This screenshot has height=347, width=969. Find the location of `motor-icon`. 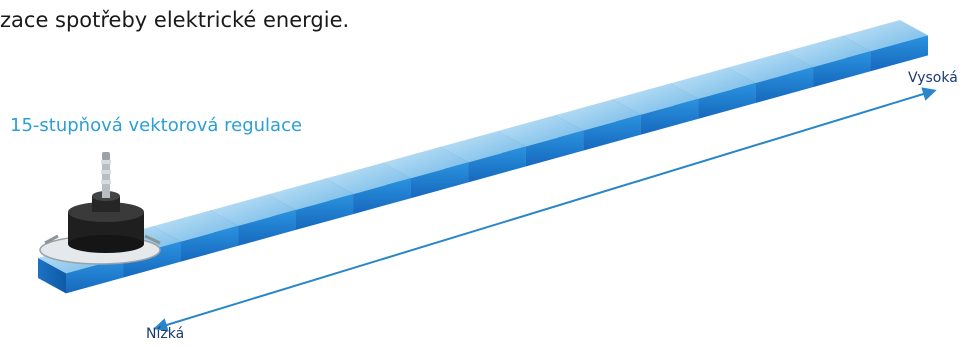

motor-icon is located at coordinates (100, 208).